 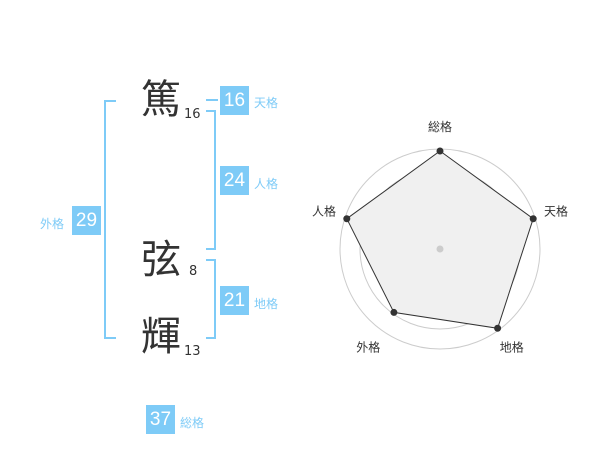 I want to click on chikaku-value: 21, so click(x=234, y=300).